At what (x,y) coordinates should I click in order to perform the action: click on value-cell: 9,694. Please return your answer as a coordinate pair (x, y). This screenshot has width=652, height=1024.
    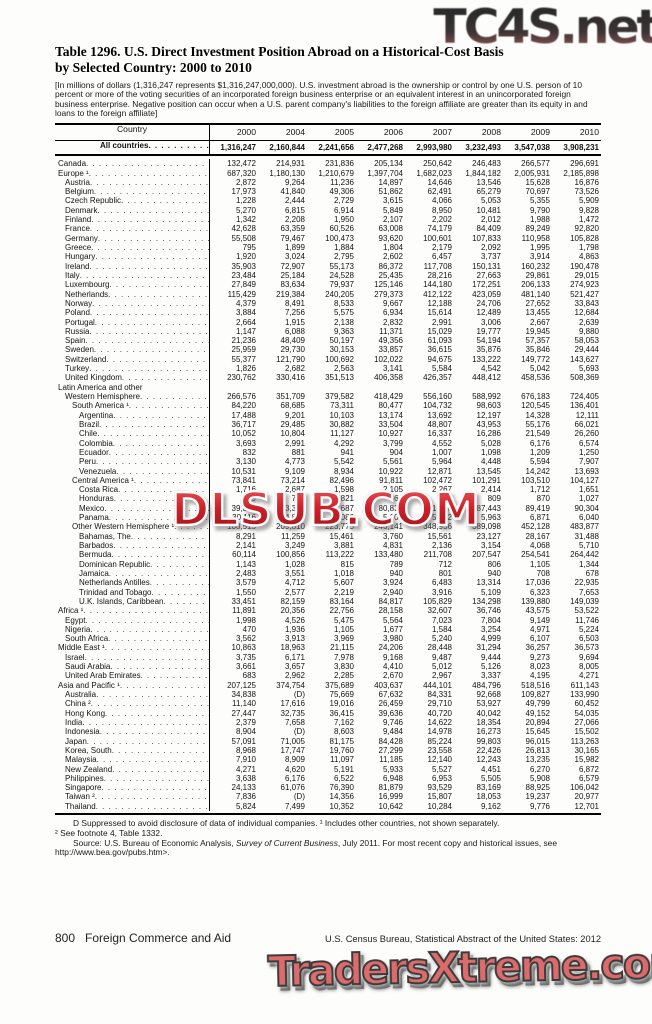
    Looking at the image, I should click on (588, 657).